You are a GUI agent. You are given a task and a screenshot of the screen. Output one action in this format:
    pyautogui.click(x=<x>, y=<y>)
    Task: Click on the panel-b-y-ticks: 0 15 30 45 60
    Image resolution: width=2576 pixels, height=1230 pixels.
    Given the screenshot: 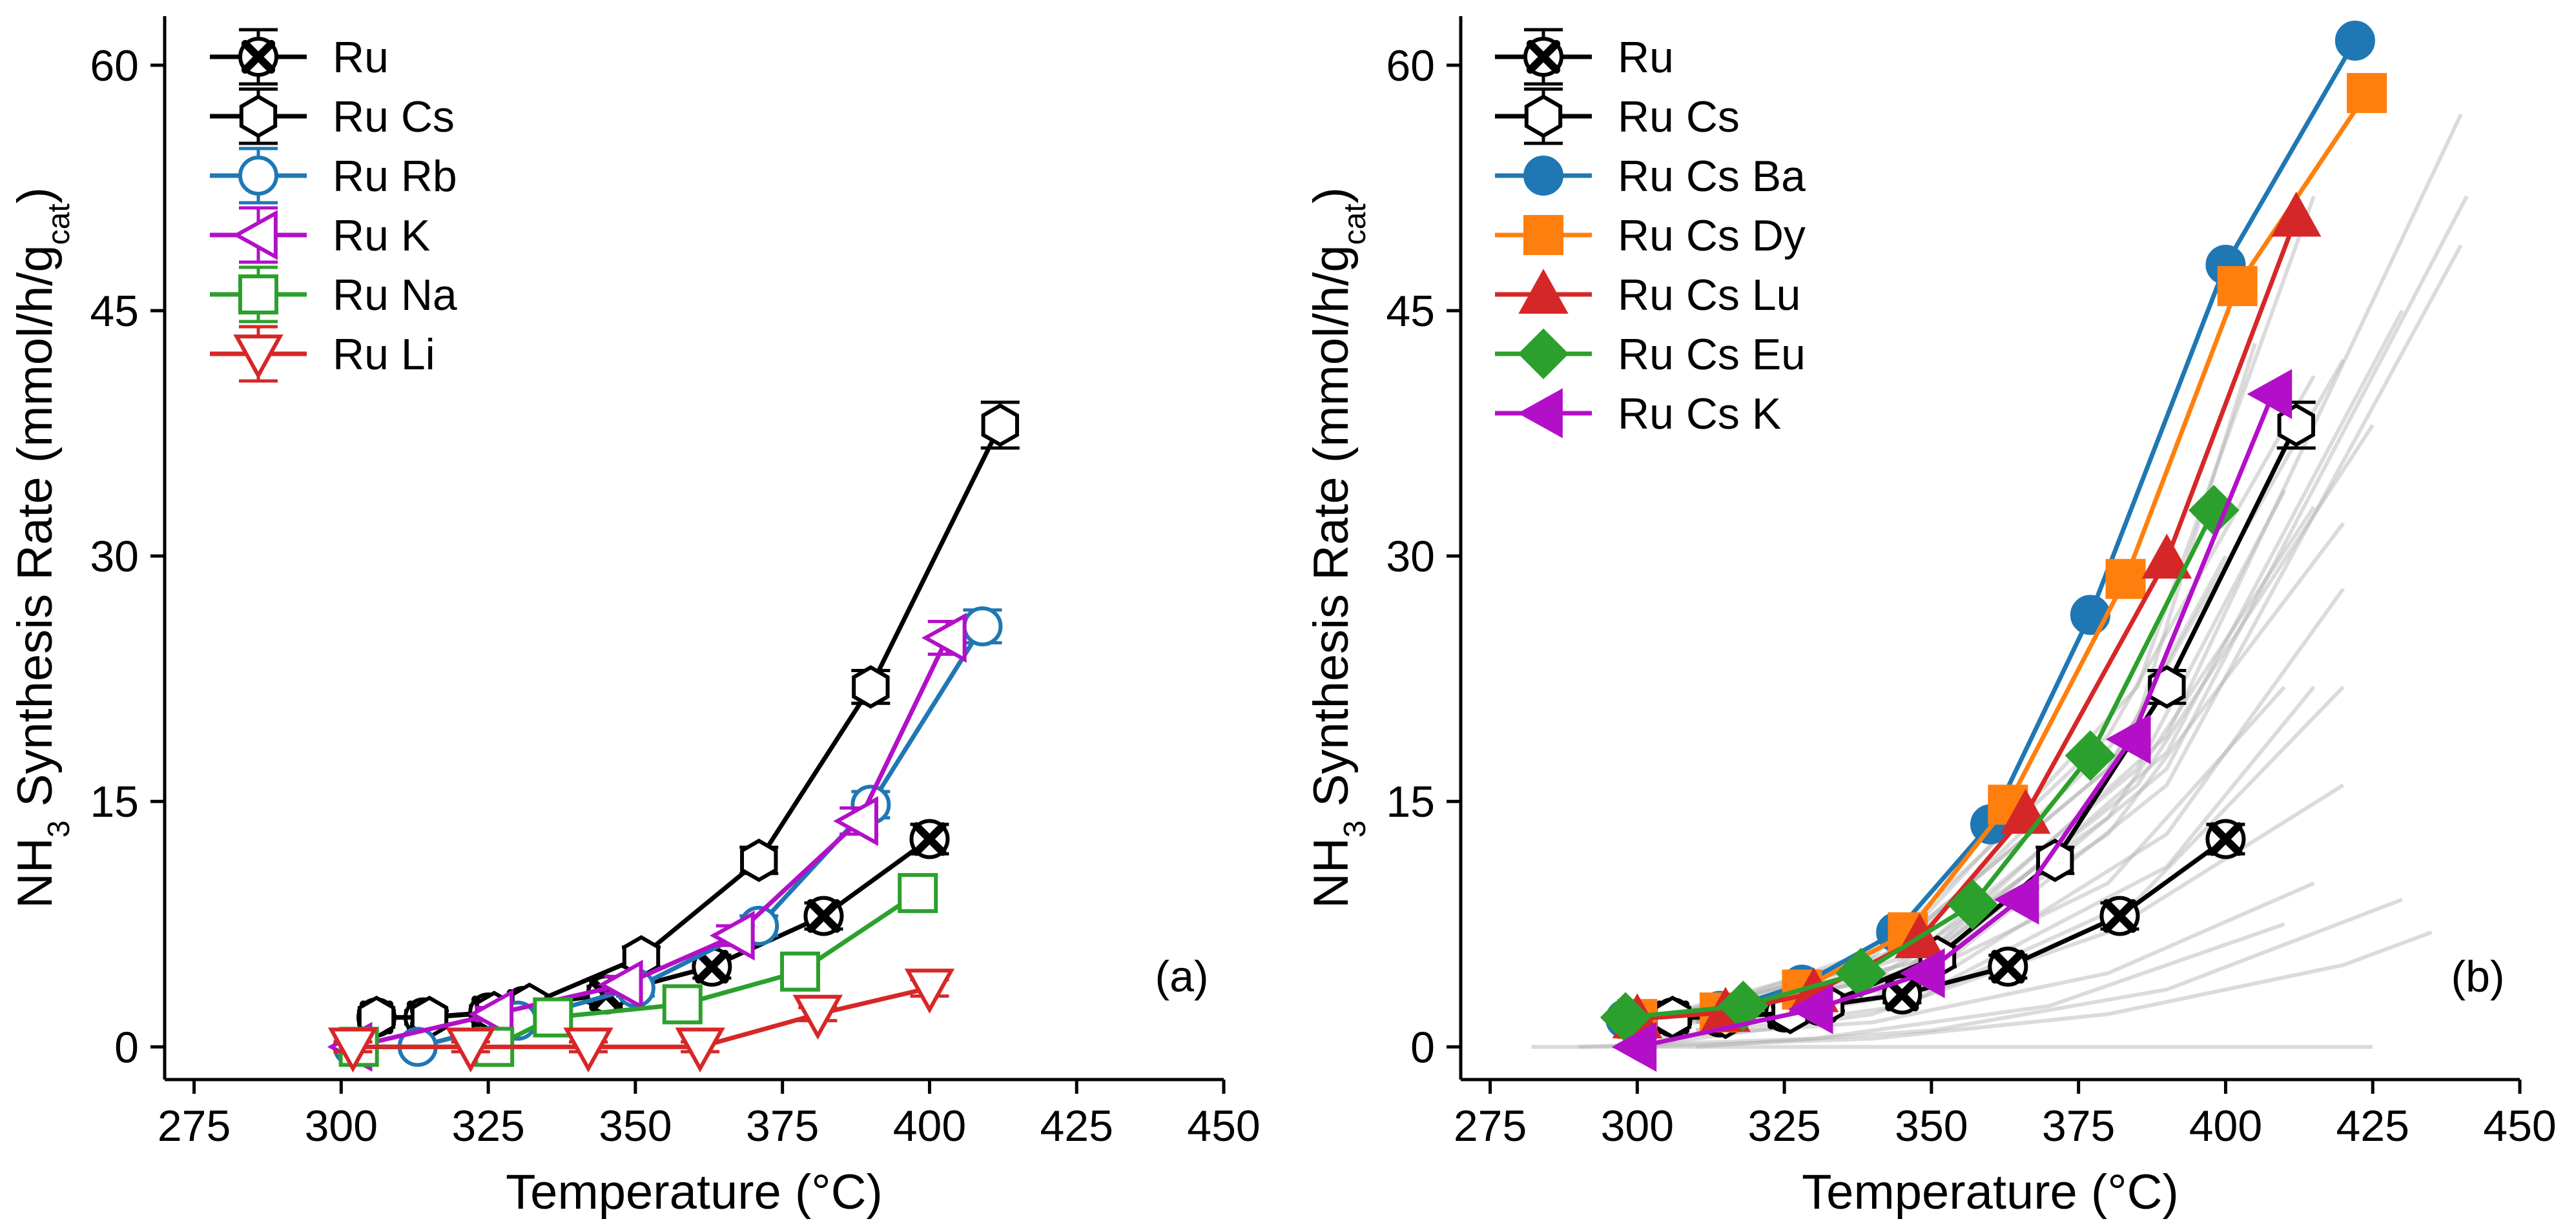 What is the action you would take?
    pyautogui.click(x=1423, y=556)
    